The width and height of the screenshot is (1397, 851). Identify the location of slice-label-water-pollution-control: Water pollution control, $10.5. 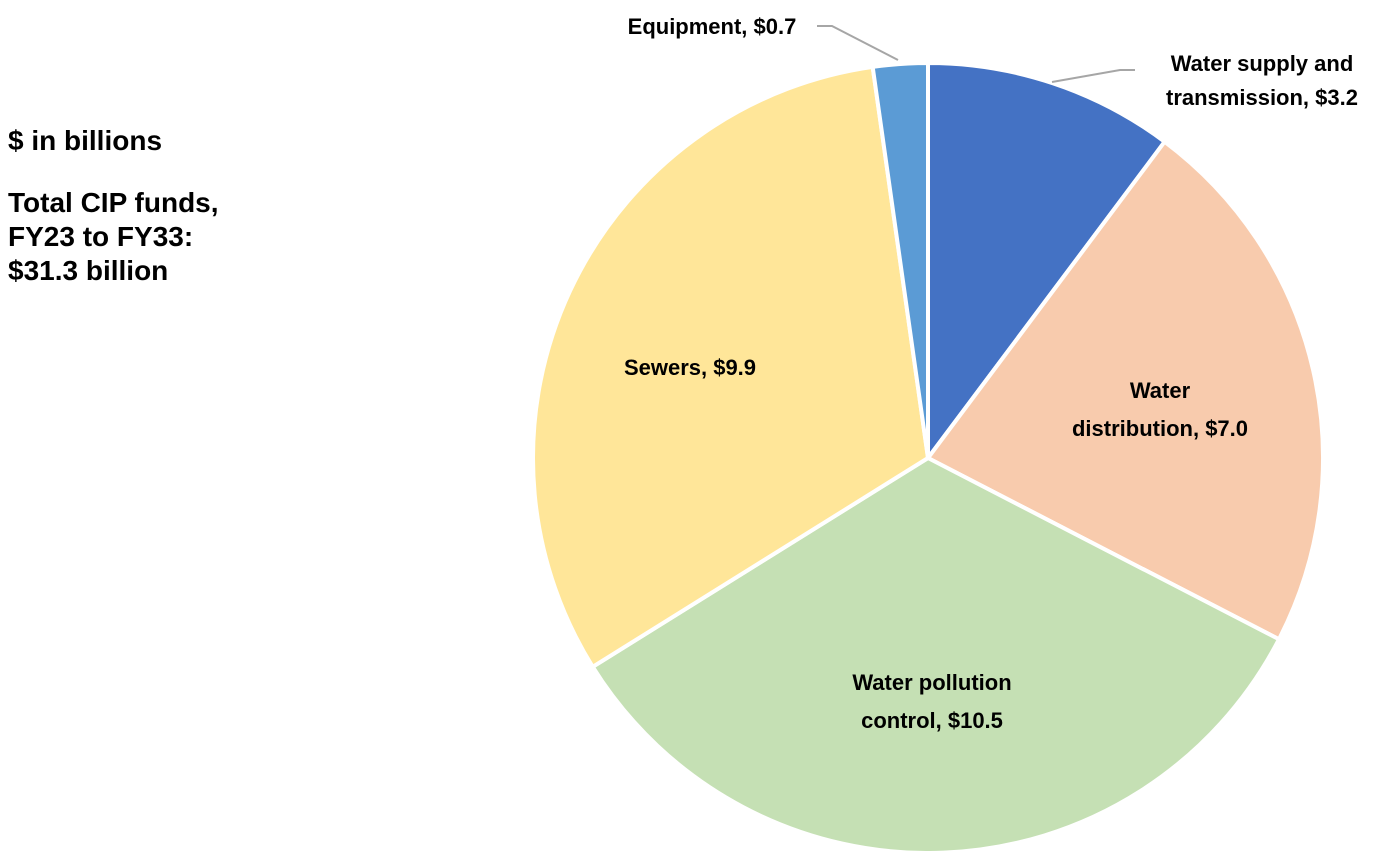
(931, 701).